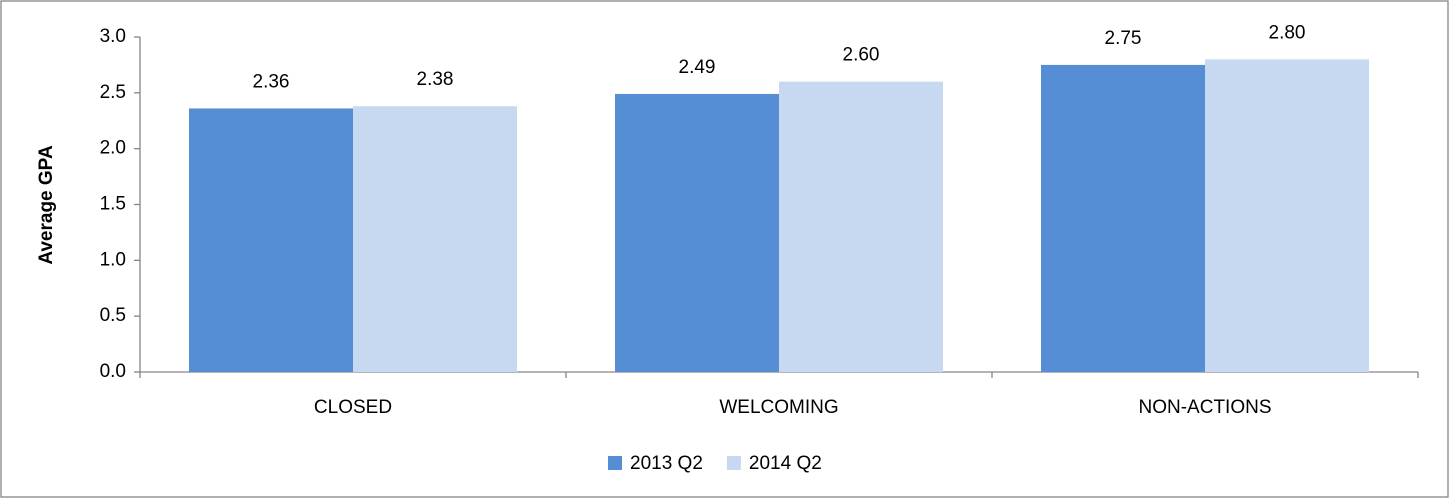 This screenshot has width=1450, height=499. Describe the element at coordinates (697, 67) in the screenshot. I see `data-label: 2.49` at that location.